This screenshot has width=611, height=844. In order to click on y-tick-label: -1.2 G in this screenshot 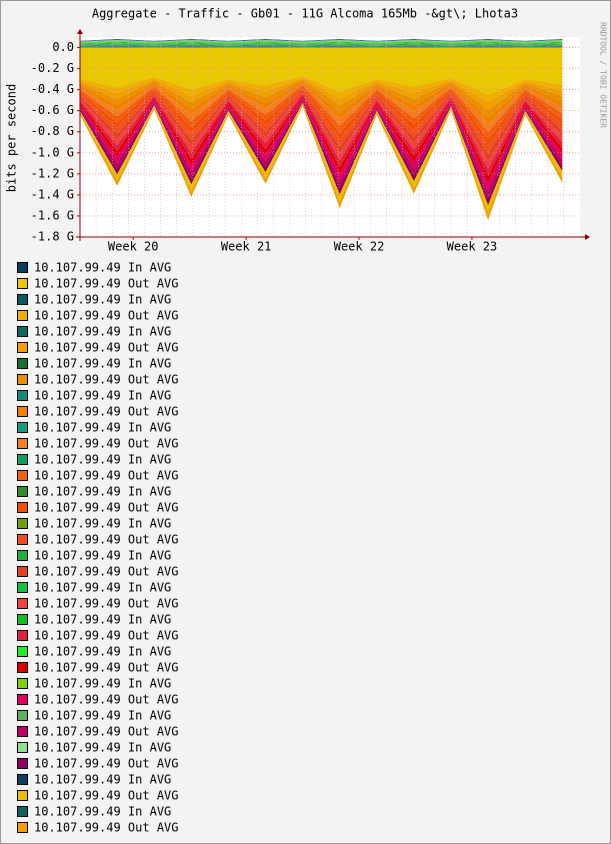, I will do `click(52, 173)`.